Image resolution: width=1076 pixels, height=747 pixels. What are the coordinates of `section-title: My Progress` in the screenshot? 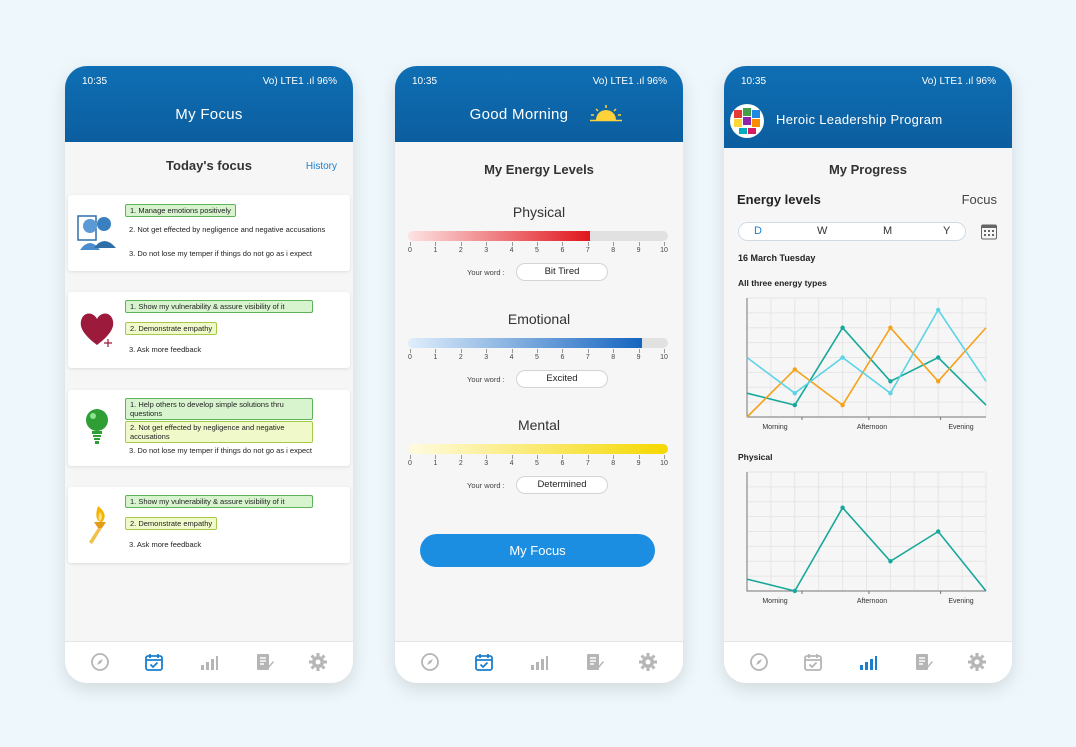 It's located at (868, 169).